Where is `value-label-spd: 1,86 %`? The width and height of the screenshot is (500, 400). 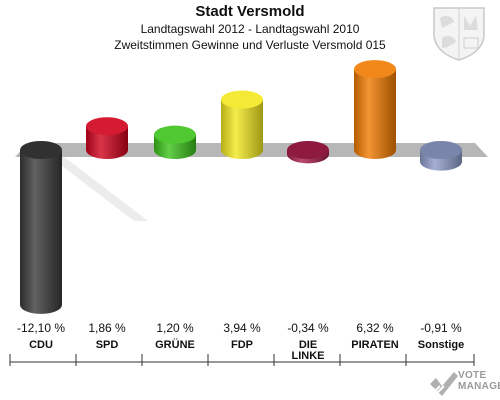 value-label-spd: 1,86 % is located at coordinates (107, 328).